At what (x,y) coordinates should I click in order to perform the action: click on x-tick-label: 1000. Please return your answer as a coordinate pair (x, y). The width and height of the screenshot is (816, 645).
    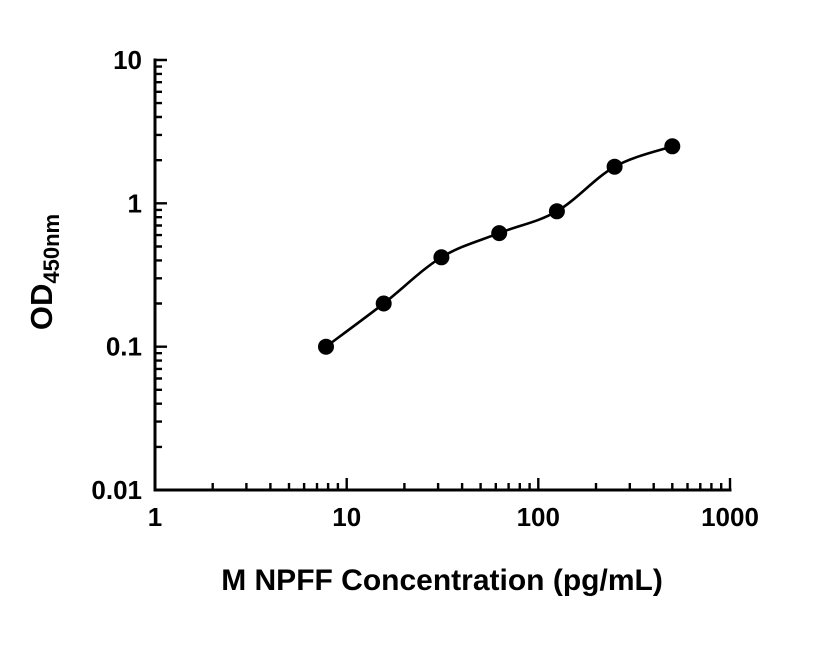
    Looking at the image, I should click on (730, 517).